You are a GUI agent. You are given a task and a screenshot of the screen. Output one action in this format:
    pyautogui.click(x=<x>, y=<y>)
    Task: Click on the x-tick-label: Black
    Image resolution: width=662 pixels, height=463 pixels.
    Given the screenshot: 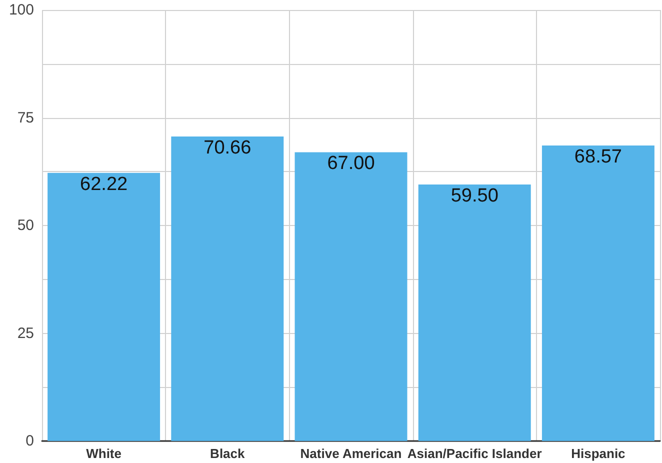 What is the action you would take?
    pyautogui.click(x=228, y=453)
    